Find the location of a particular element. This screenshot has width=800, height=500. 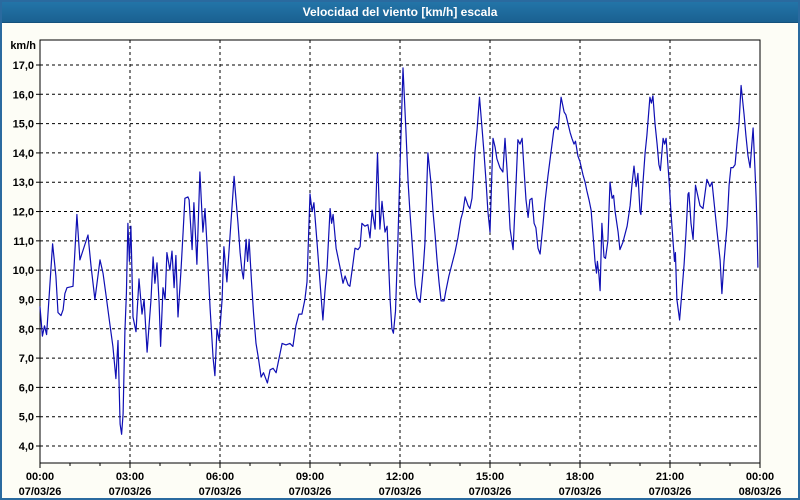

chart-title-bar: Velocidad del viento [km/h] escala is located at coordinates (400, 12).